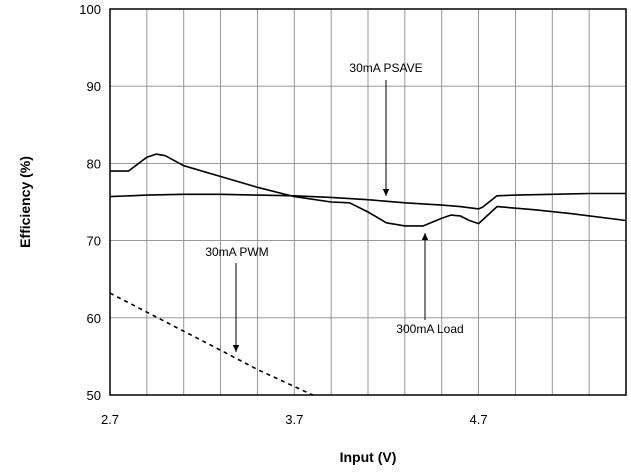 The width and height of the screenshot is (631, 475). What do you see at coordinates (110, 419) in the screenshot?
I see `x-tick-label: 2.7` at bounding box center [110, 419].